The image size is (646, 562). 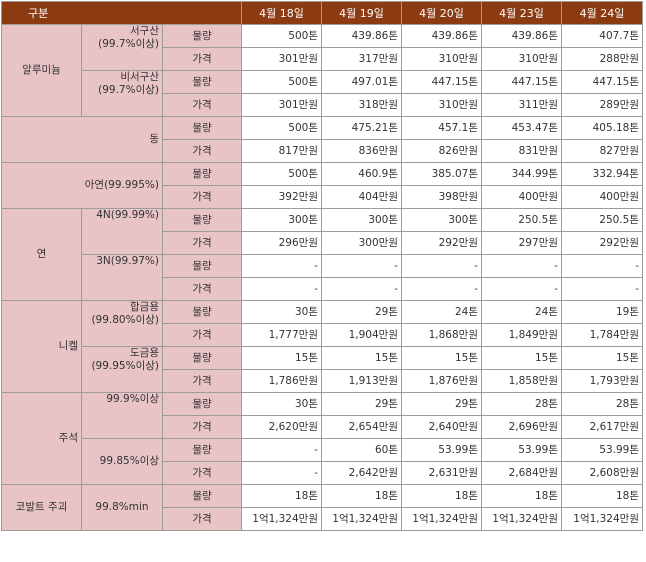 I want to click on value-cell: 2,696만원, so click(x=521, y=427).